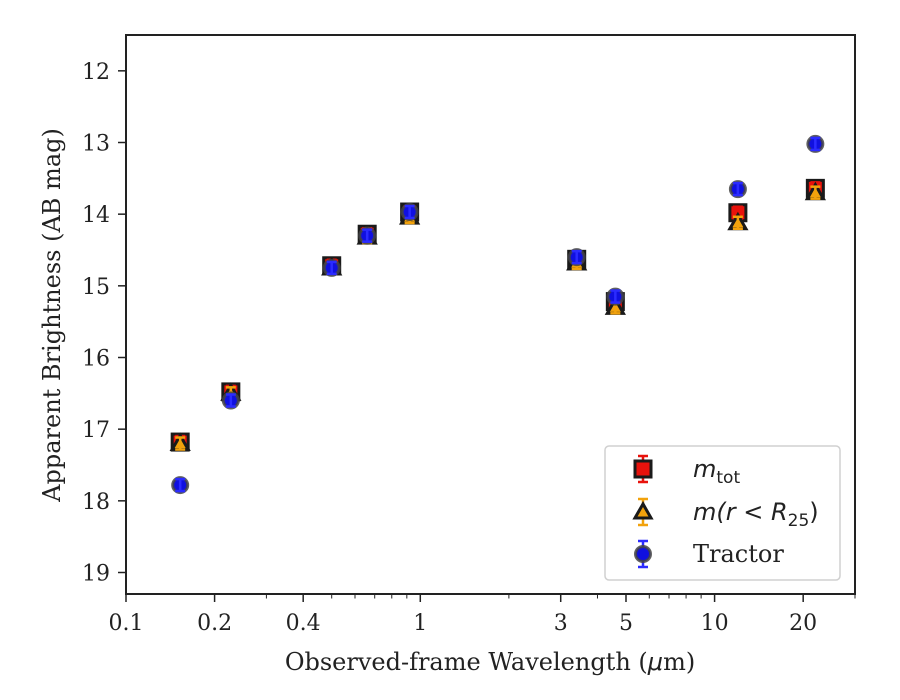 The image size is (900, 700). What do you see at coordinates (756, 514) in the screenshot?
I see `legend-label-1: m(r < R25)` at bounding box center [756, 514].